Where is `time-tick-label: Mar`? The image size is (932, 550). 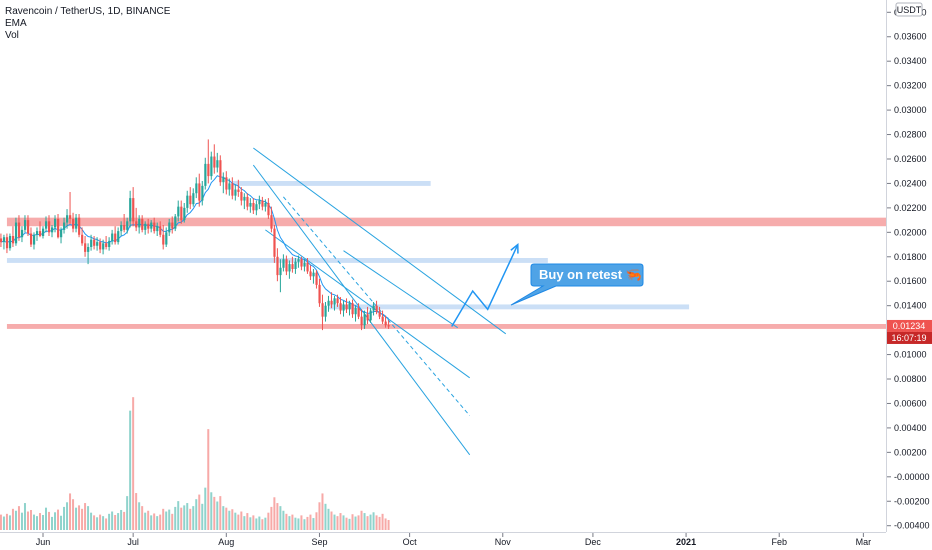 time-tick-label: Mar is located at coordinates (864, 542).